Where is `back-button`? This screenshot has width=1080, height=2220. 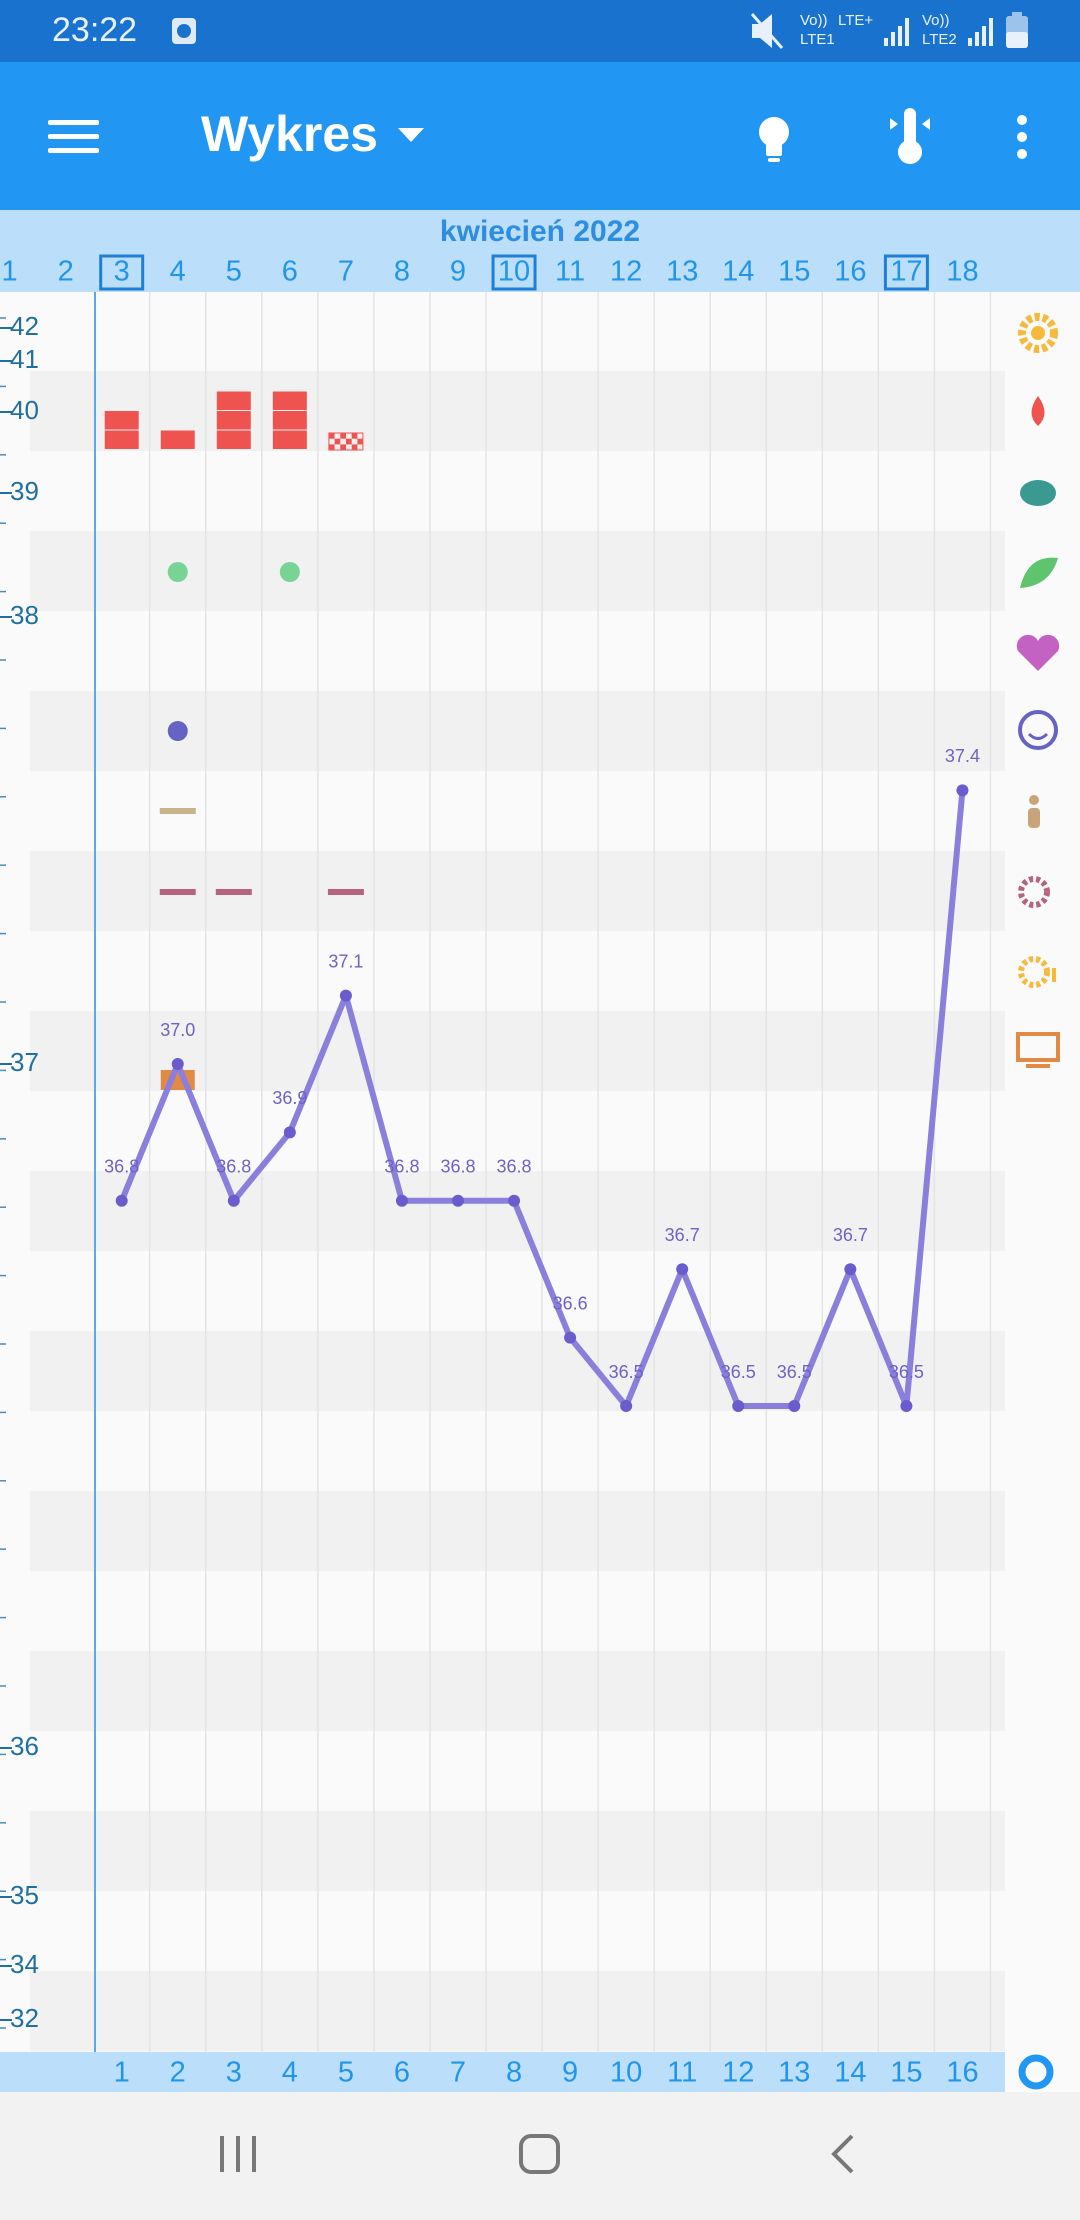
back-button is located at coordinates (842, 2154).